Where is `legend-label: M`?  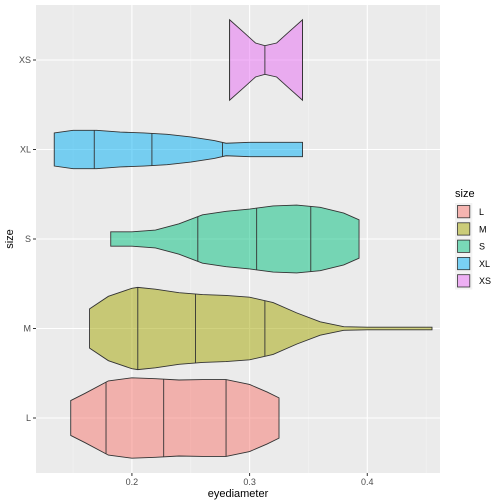
legend-label: M is located at coordinates (483, 229).